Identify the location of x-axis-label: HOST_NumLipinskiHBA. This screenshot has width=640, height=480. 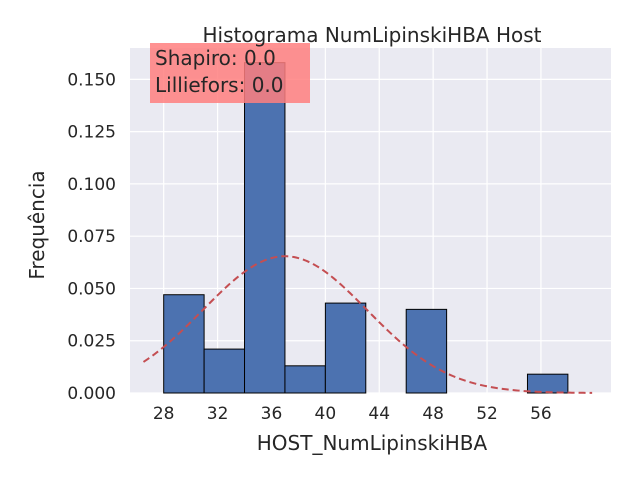
(372, 443).